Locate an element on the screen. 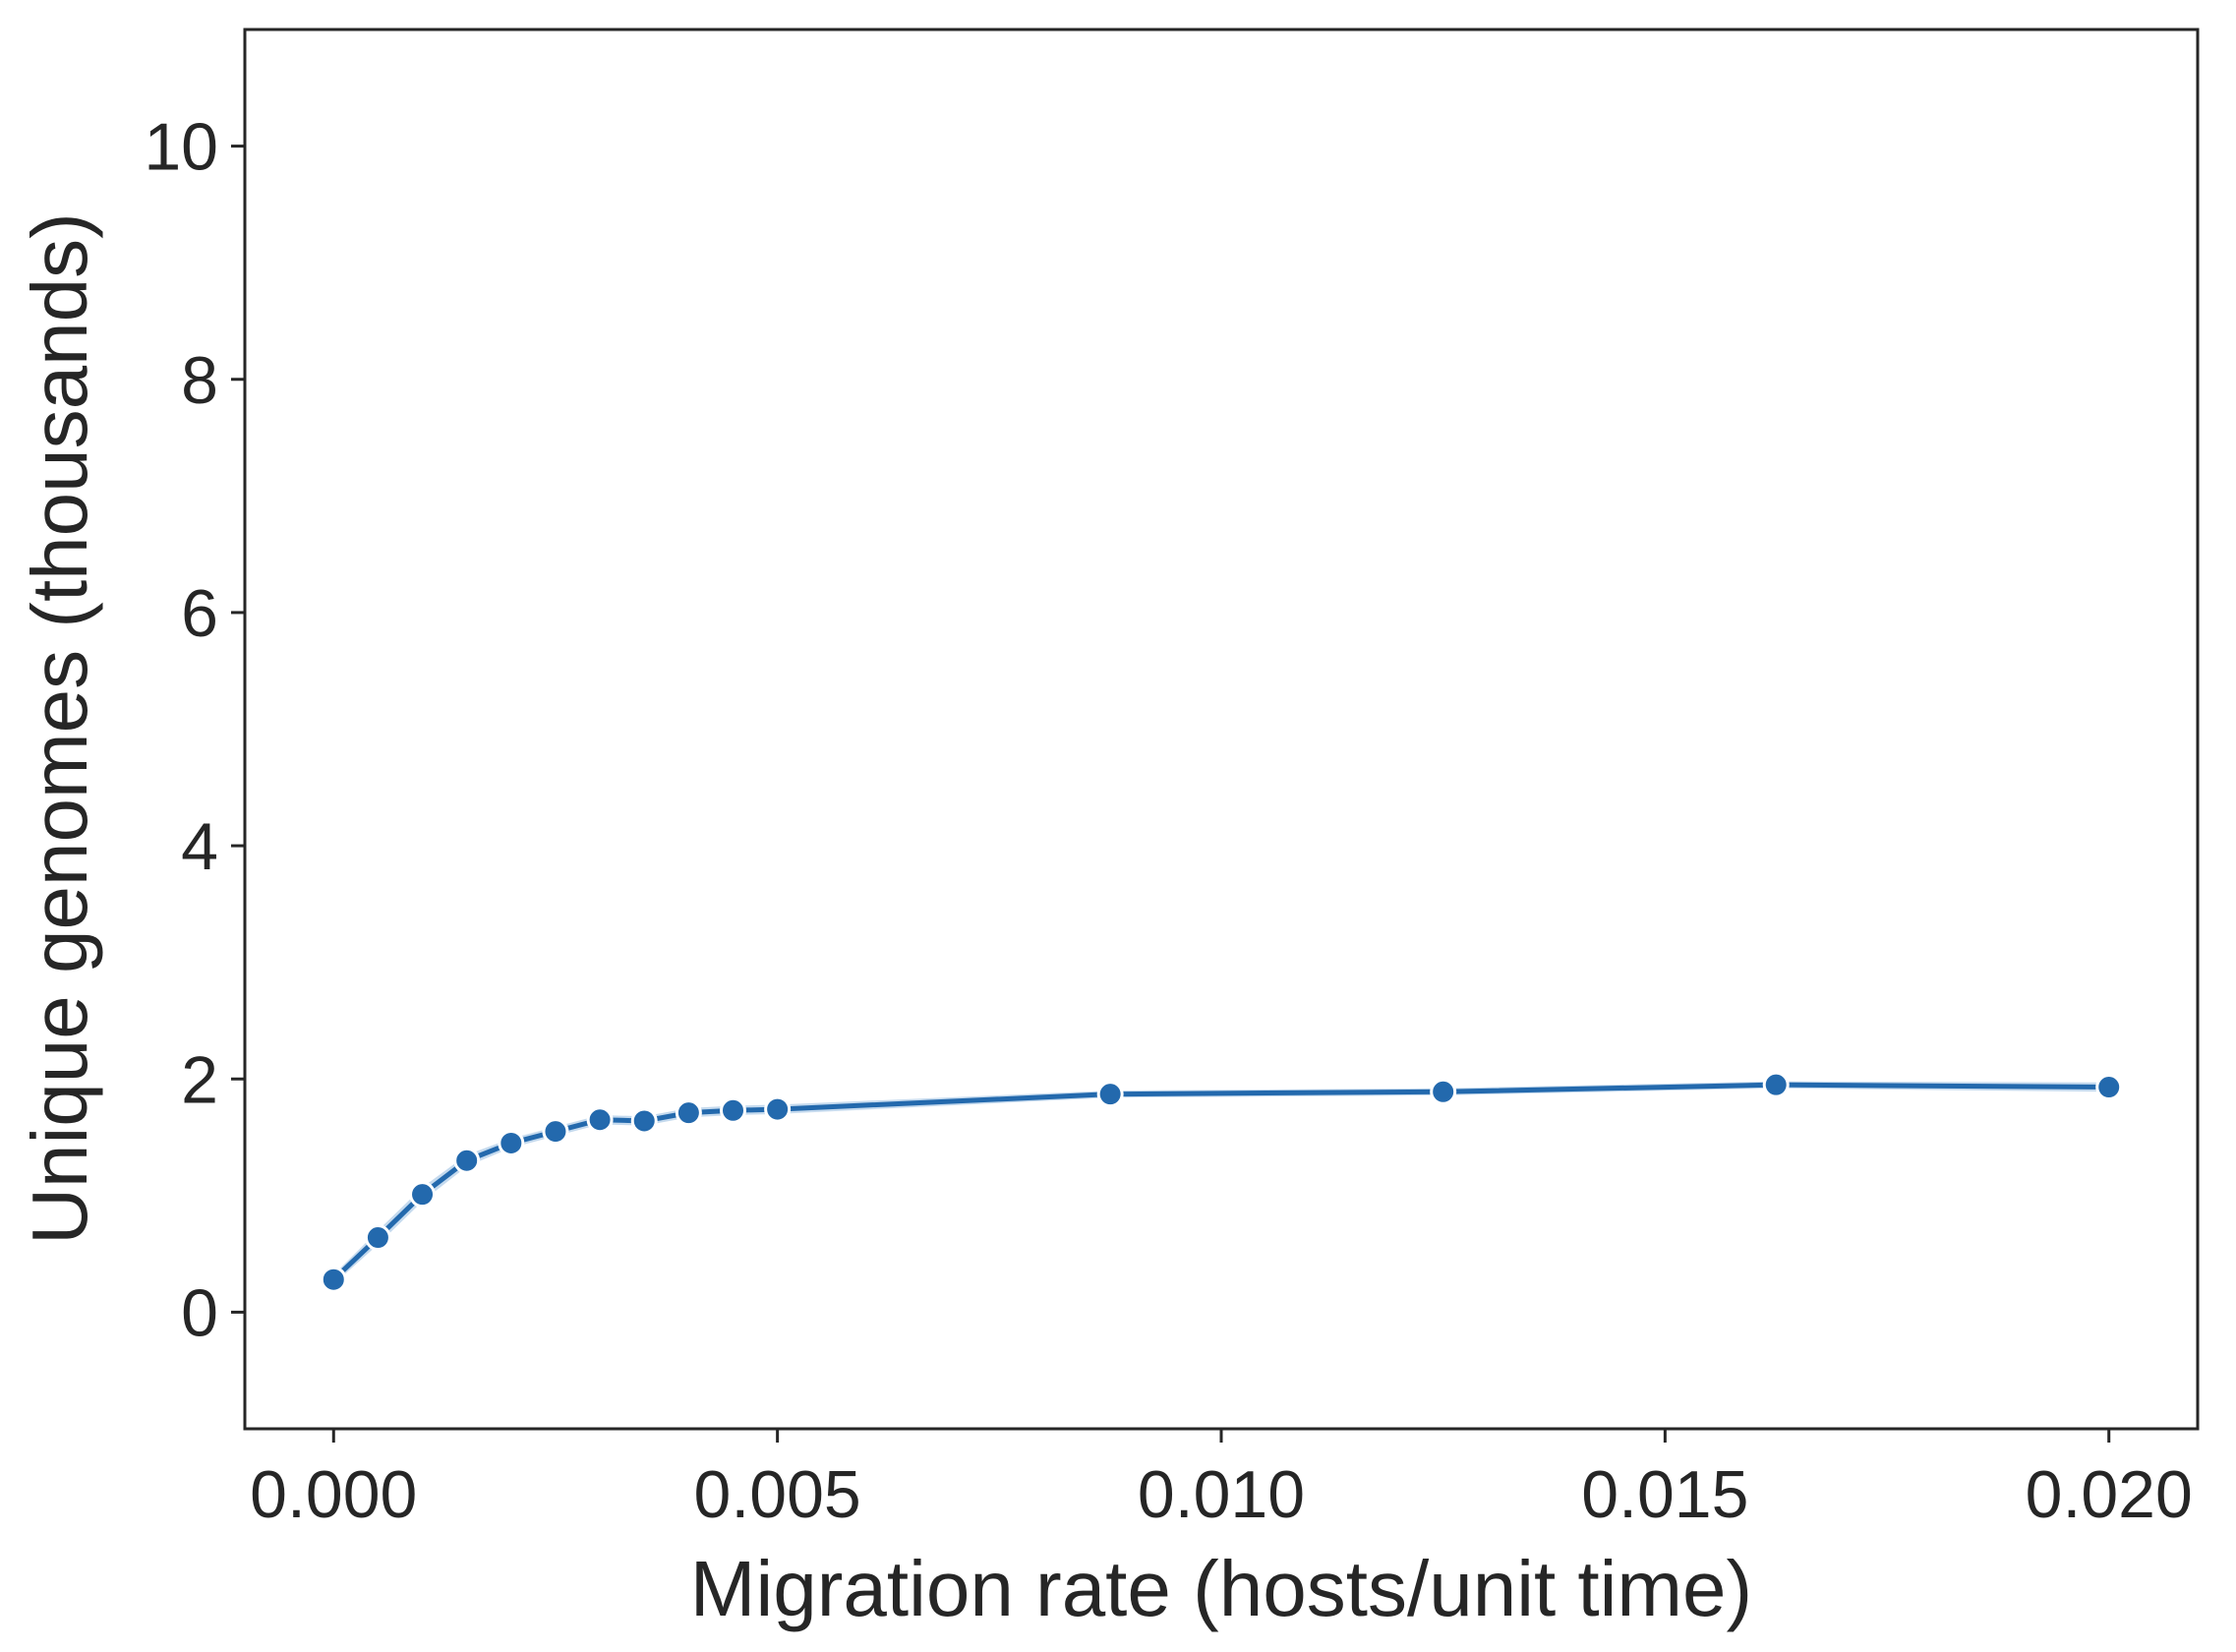 The width and height of the screenshot is (2236, 1652). x-tick-label: 0.005 is located at coordinates (777, 1494).